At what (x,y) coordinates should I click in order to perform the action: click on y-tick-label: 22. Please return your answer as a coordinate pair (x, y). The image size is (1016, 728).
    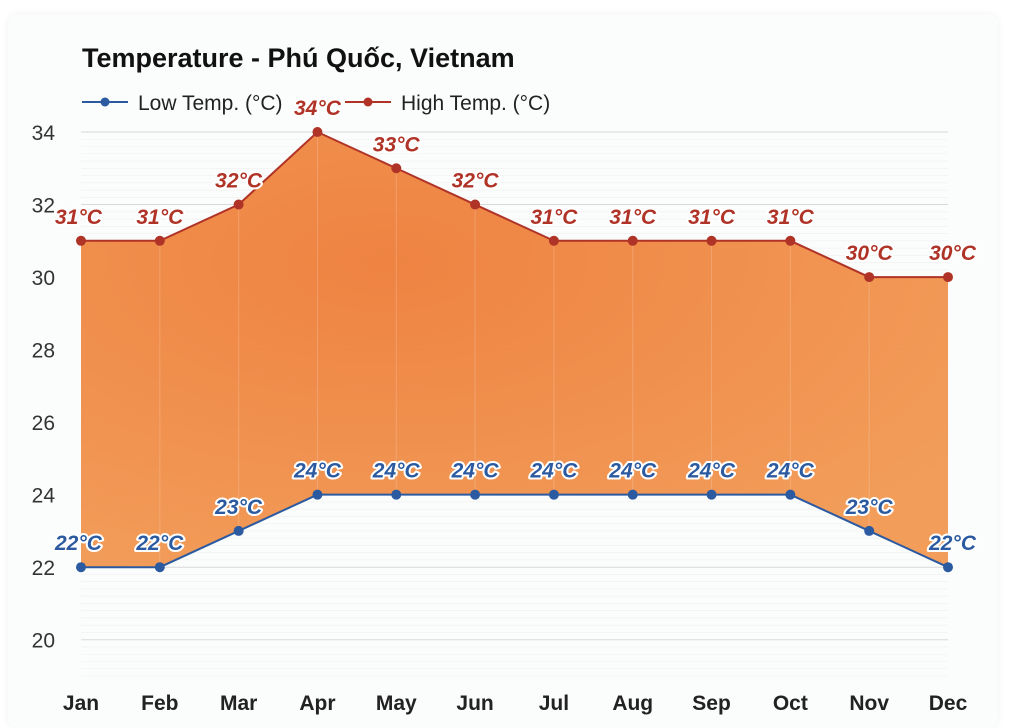
    Looking at the image, I should click on (43, 568).